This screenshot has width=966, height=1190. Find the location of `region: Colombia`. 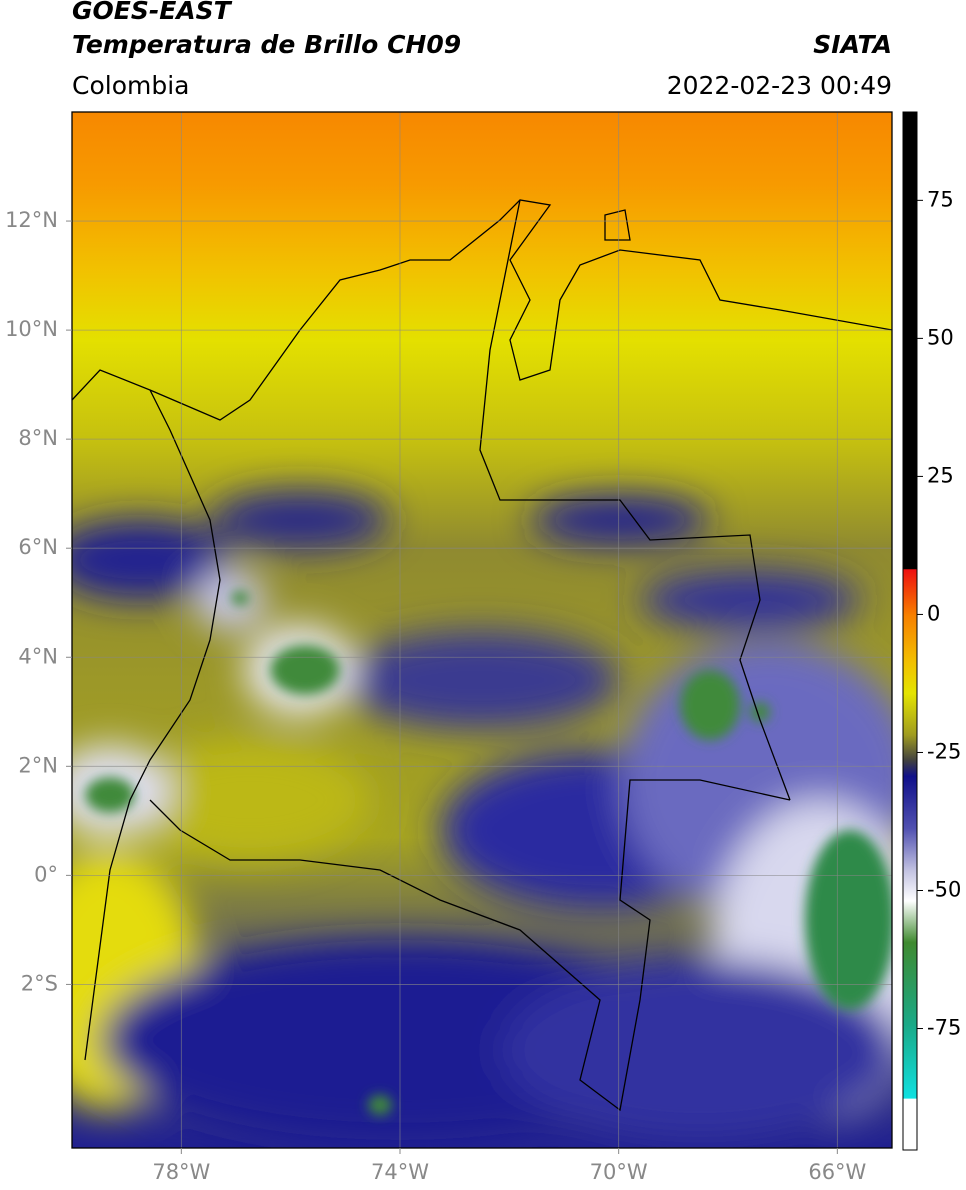

region: Colombia is located at coordinates (130, 85).